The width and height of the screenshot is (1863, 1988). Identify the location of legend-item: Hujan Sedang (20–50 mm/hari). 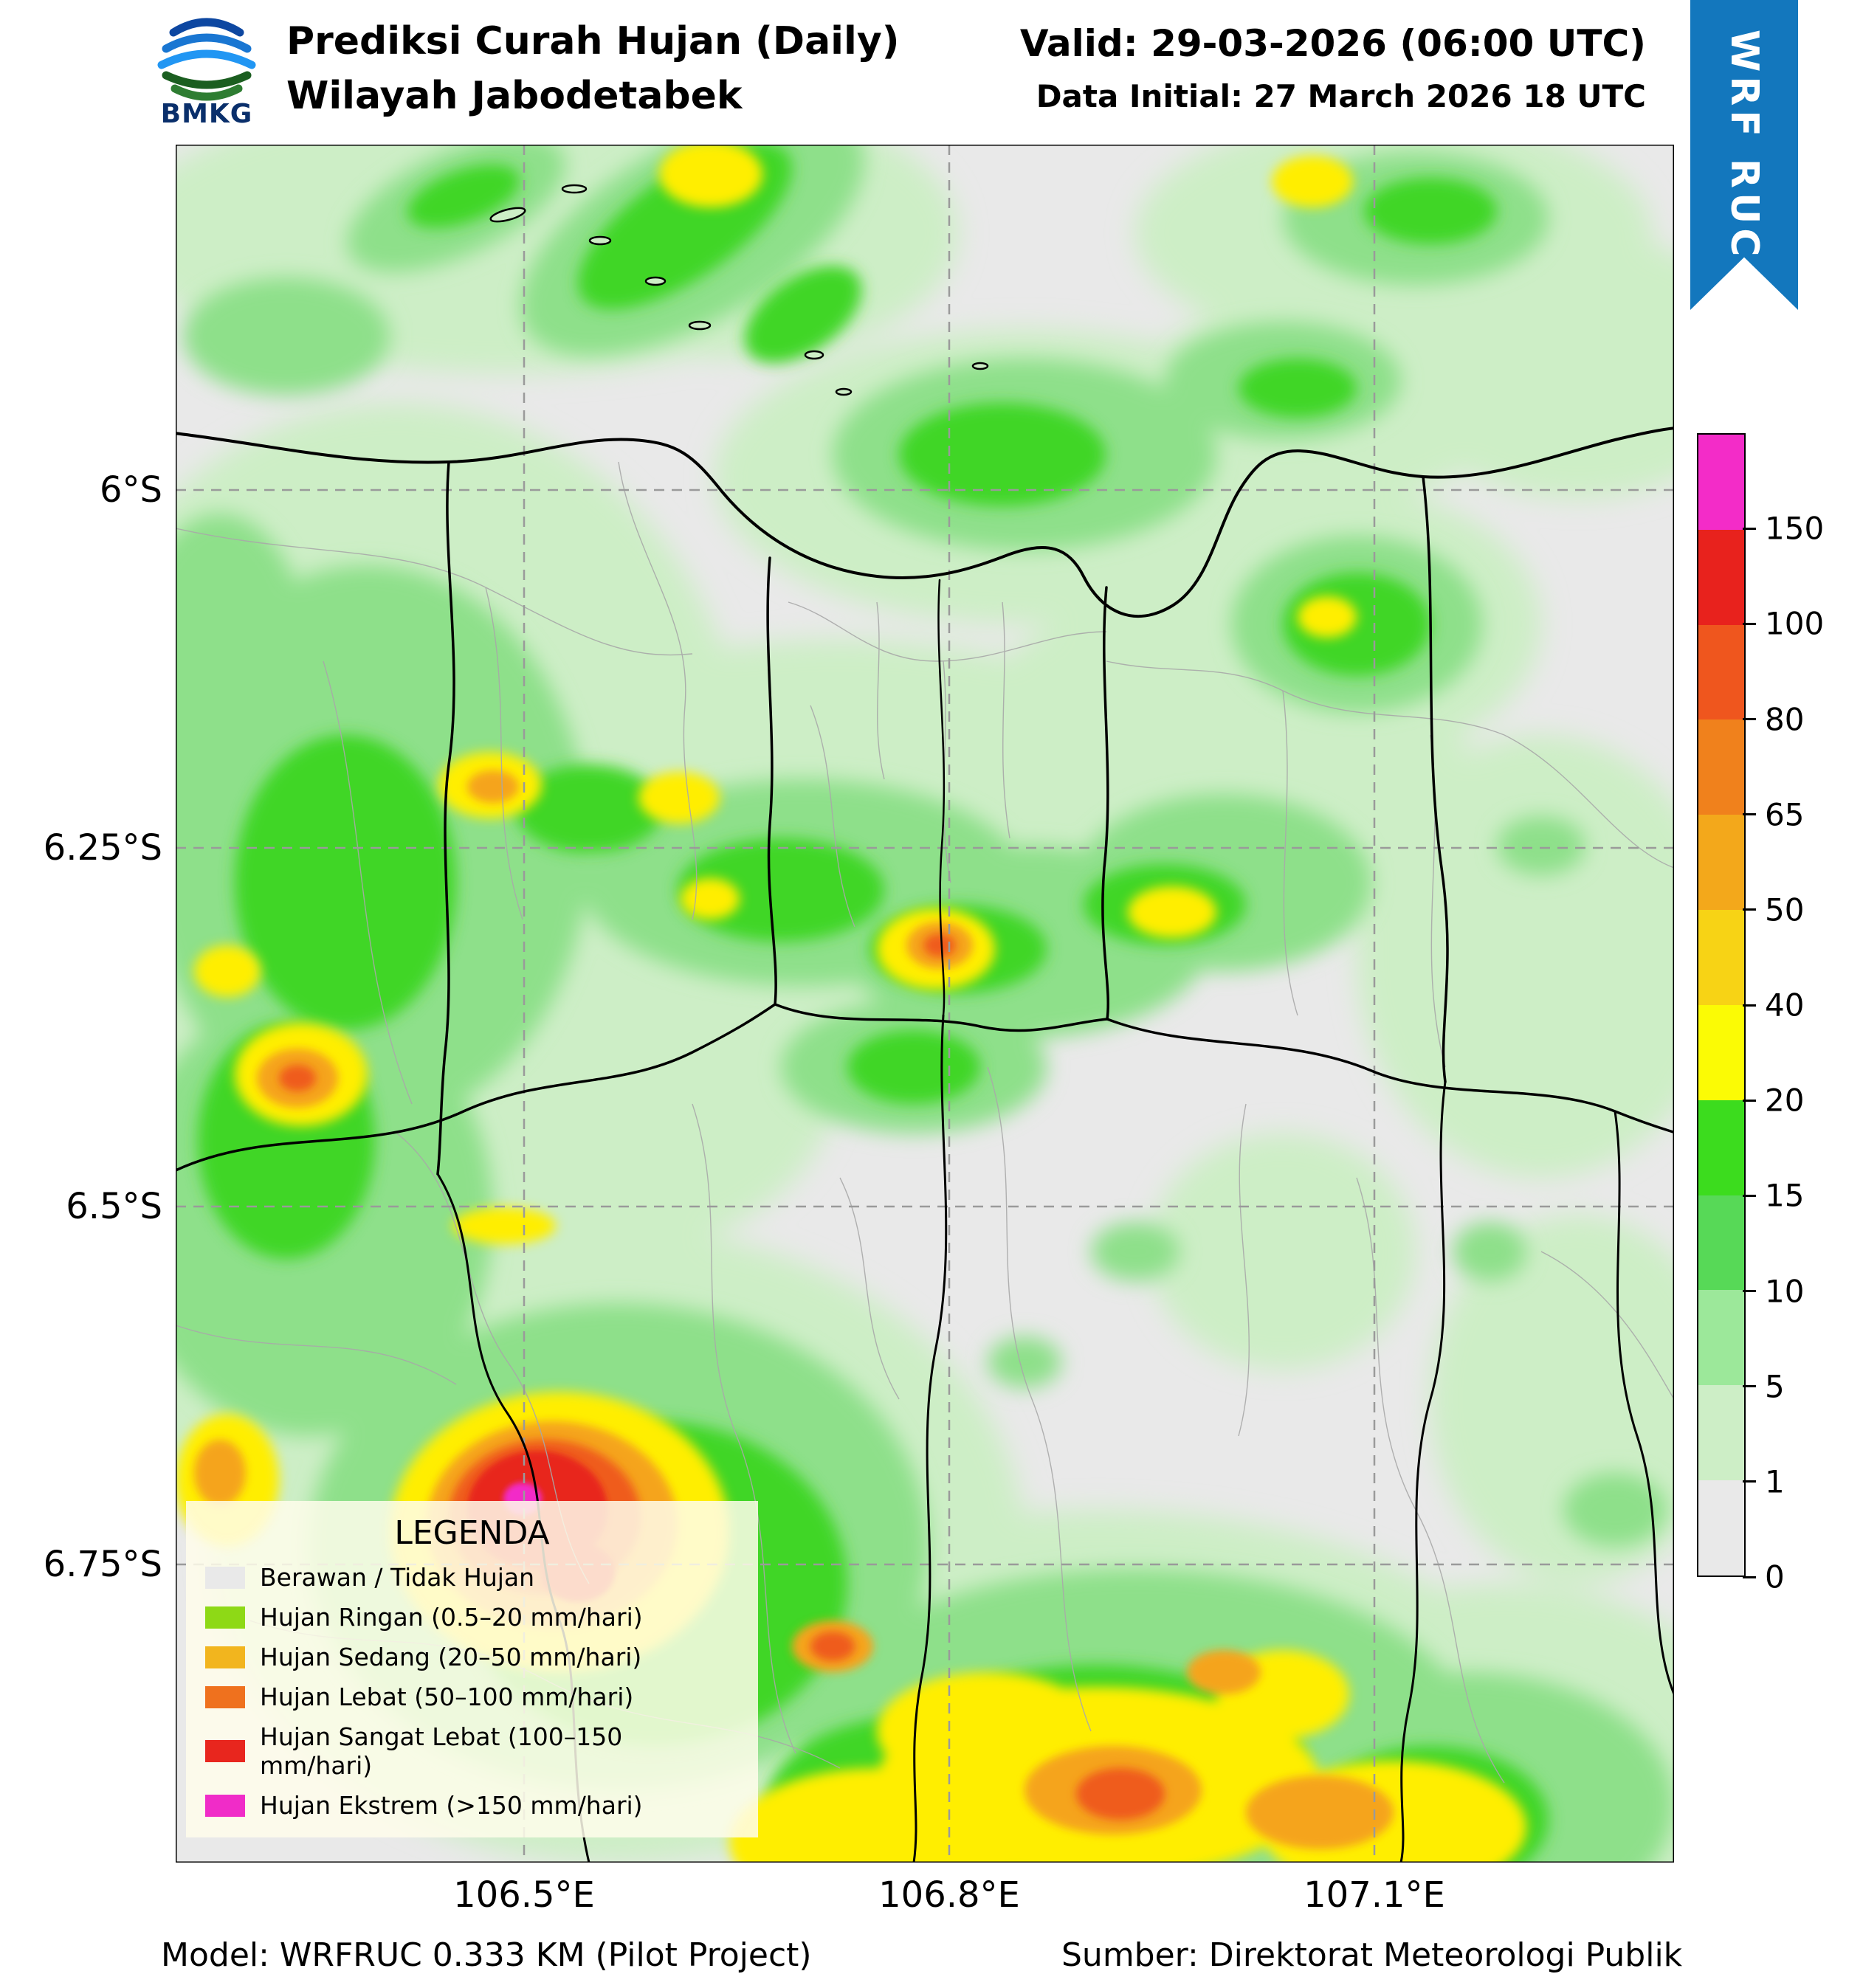
(472, 1657).